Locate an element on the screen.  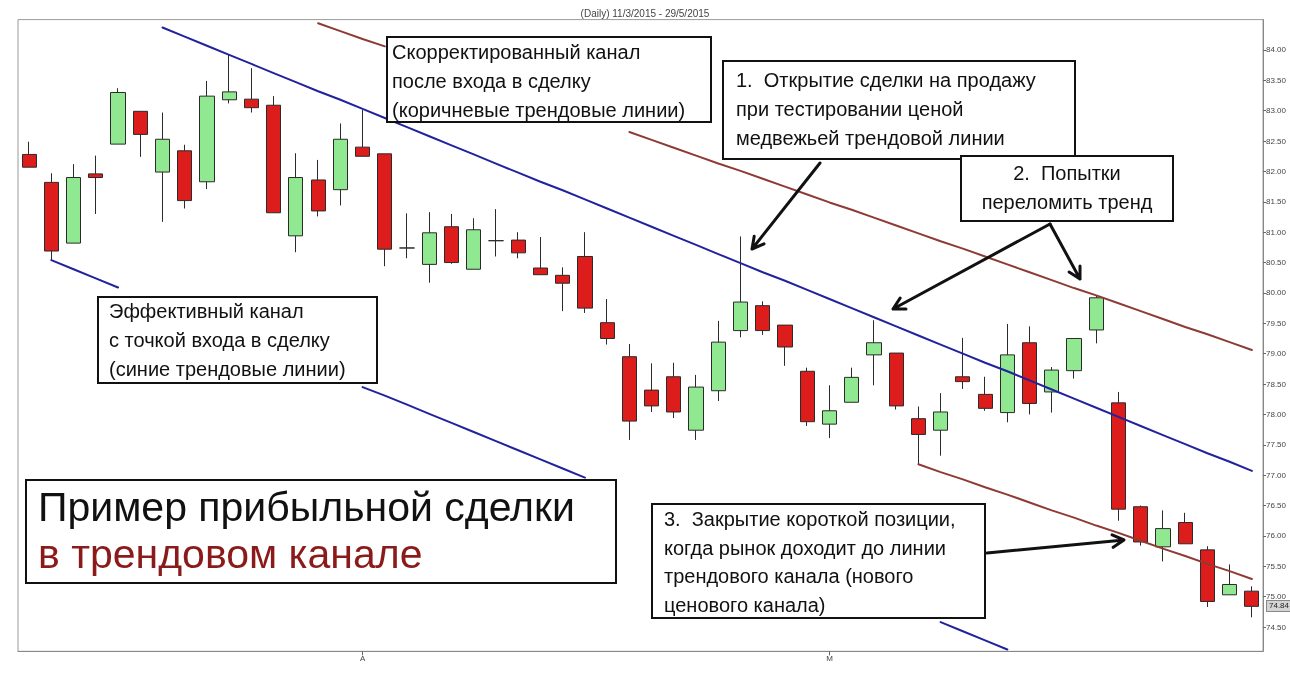
y-tick-label: 79.00 is located at coordinates (1276, 354).